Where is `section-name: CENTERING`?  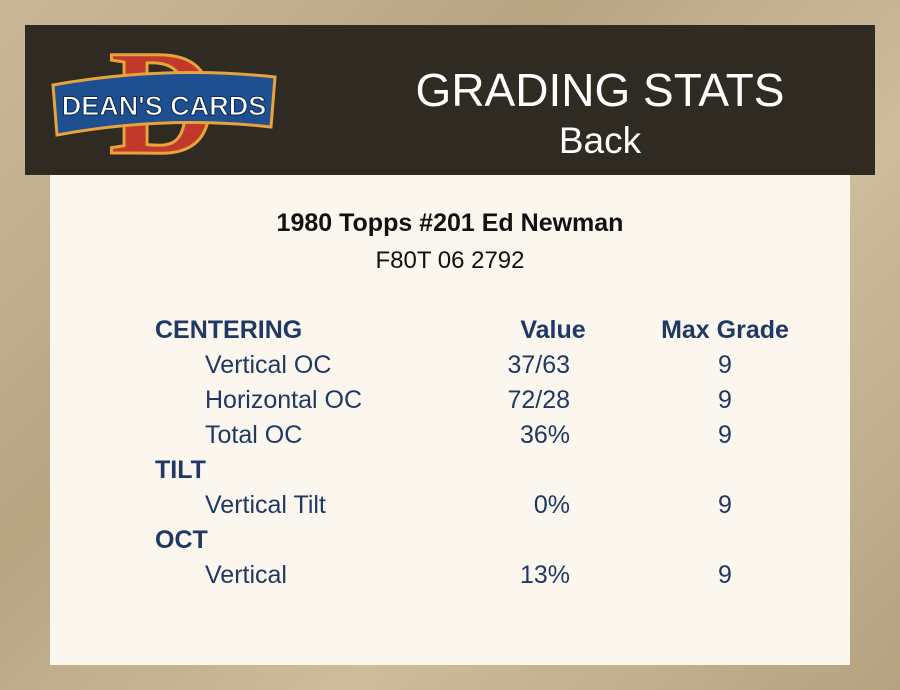
section-name: CENTERING is located at coordinates (229, 330).